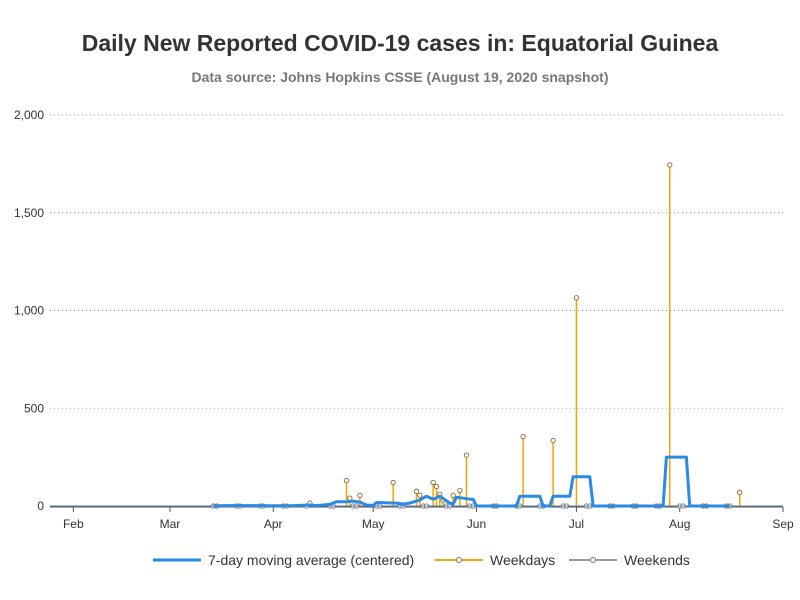  I want to click on x-tick-label: Apr, so click(273, 524).